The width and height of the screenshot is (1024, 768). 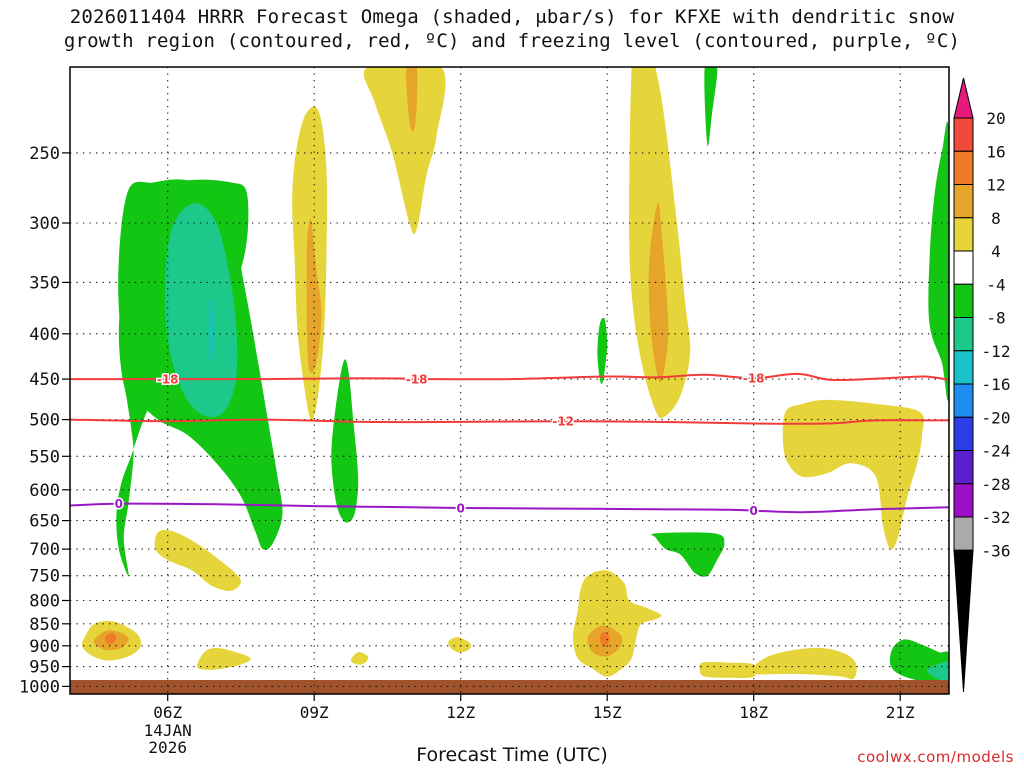 I want to click on colorbar-label: -24, so click(x=996, y=451).